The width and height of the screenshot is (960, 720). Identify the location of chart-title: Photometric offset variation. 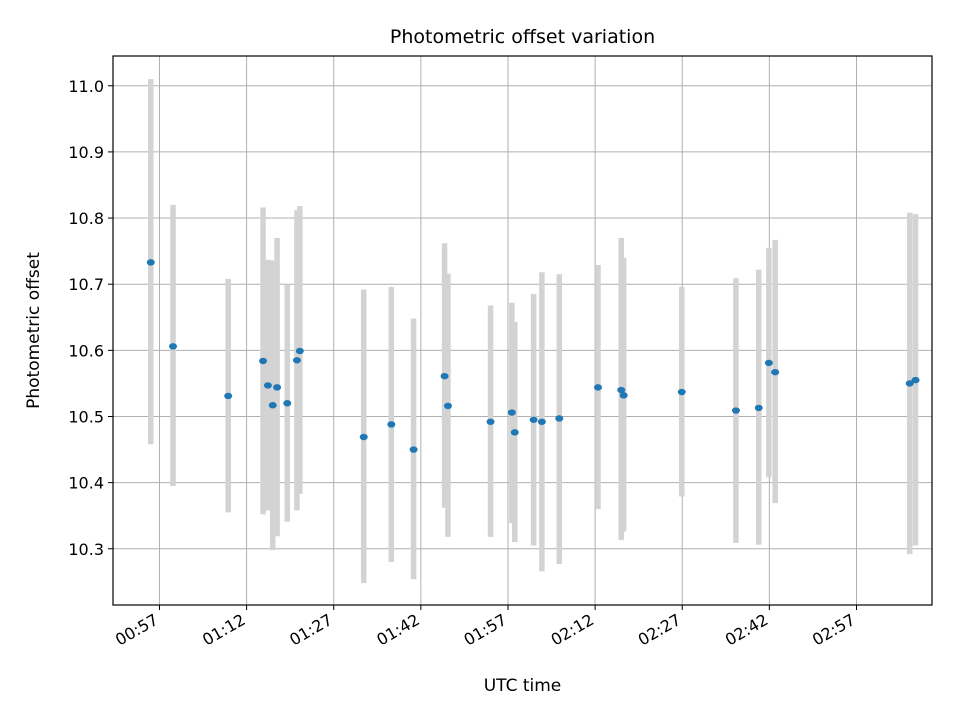
(522, 37).